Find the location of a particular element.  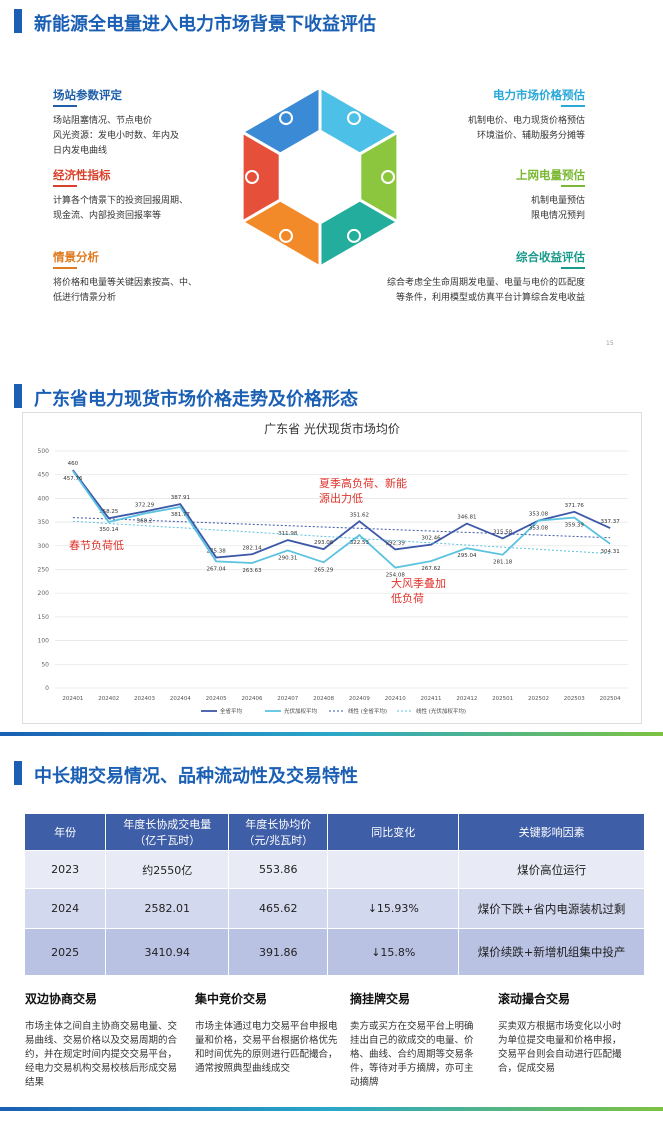

data-label: 267.04 is located at coordinates (217, 569).